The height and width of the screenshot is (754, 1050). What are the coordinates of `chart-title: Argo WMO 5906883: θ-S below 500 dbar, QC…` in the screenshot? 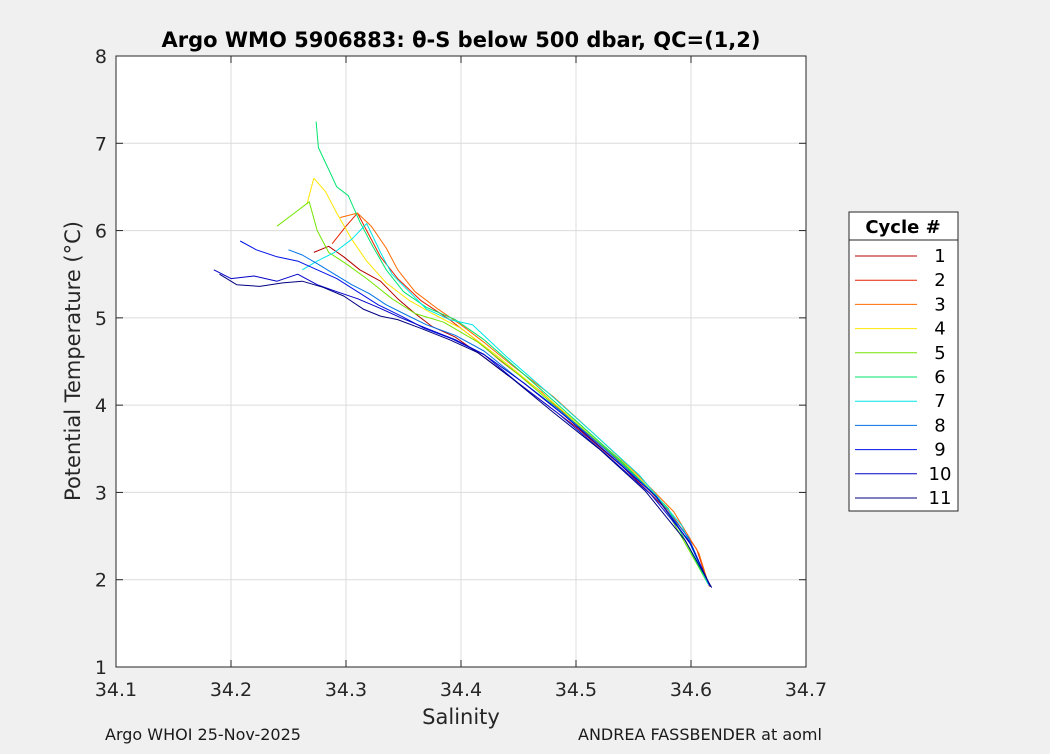 It's located at (461, 40).